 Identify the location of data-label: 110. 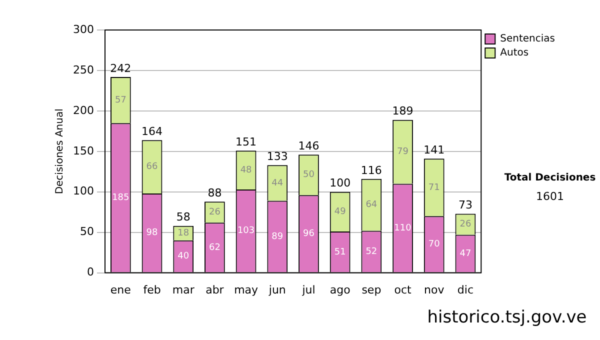
(403, 228).